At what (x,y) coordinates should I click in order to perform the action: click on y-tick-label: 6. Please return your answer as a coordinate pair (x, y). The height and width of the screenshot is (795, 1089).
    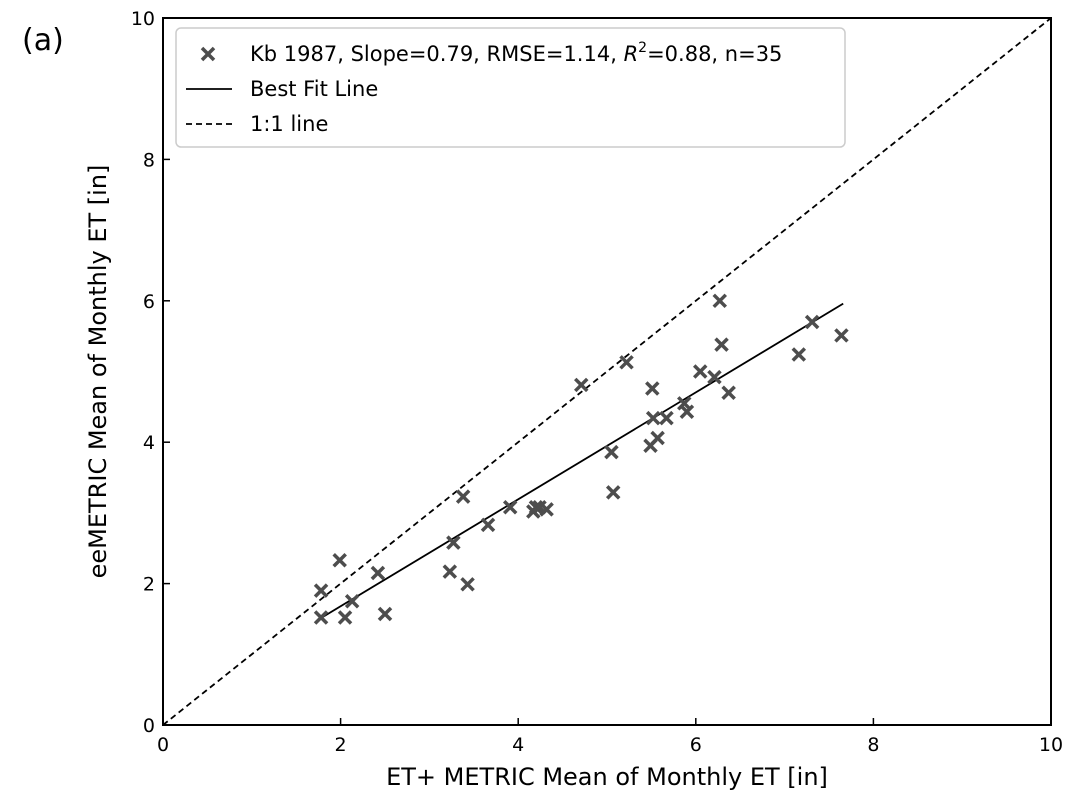
    Looking at the image, I should click on (149, 302).